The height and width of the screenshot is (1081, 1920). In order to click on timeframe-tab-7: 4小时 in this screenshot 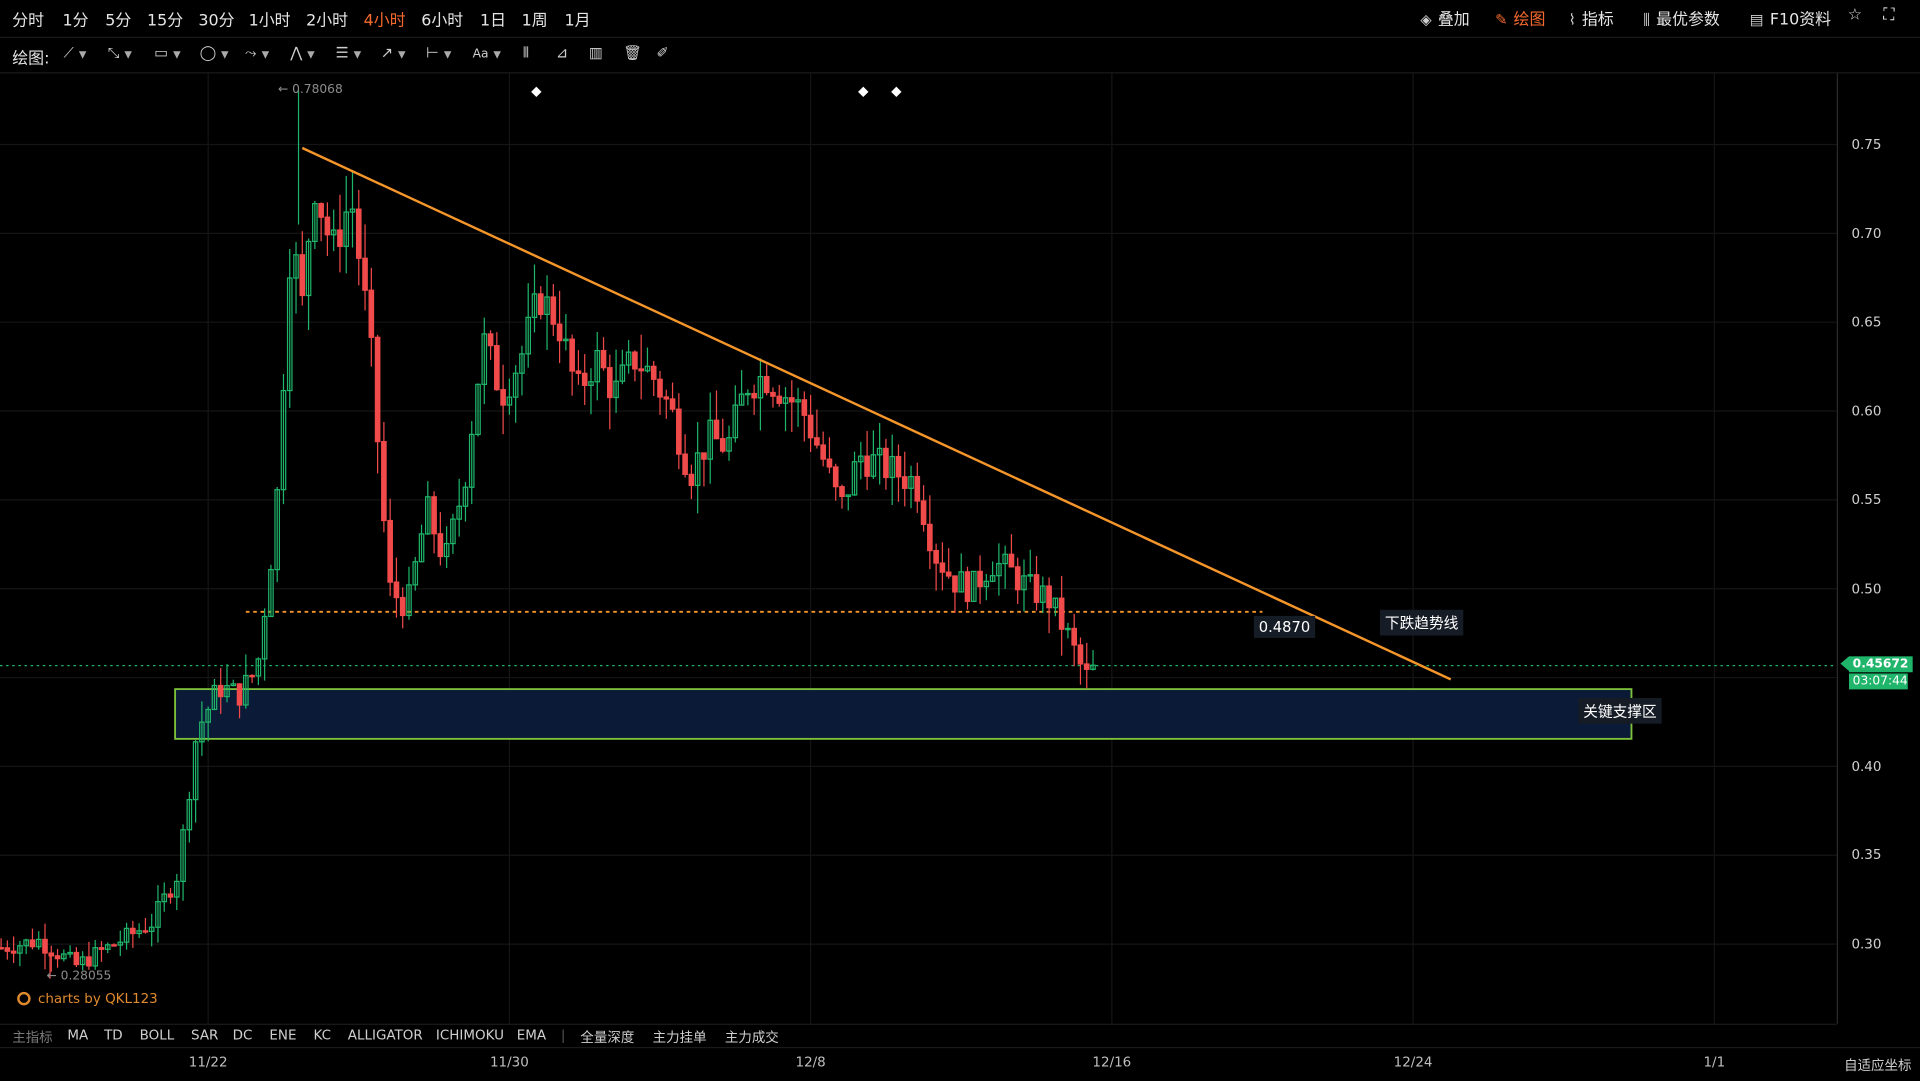, I will do `click(384, 21)`.